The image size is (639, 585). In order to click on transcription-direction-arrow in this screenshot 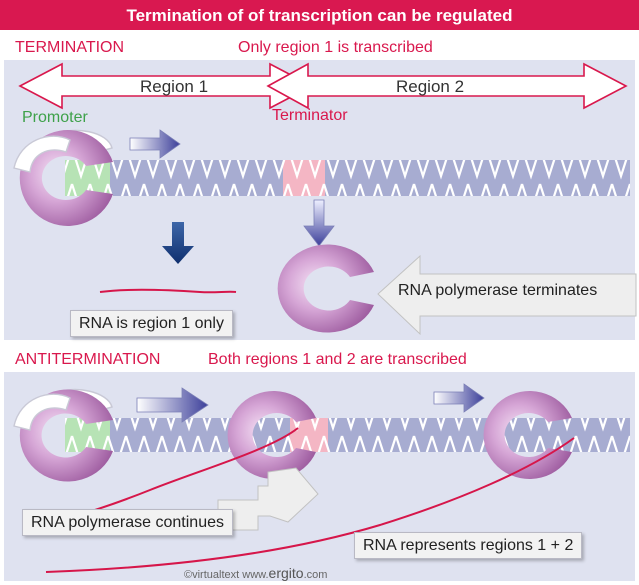, I will do `click(155, 144)`.